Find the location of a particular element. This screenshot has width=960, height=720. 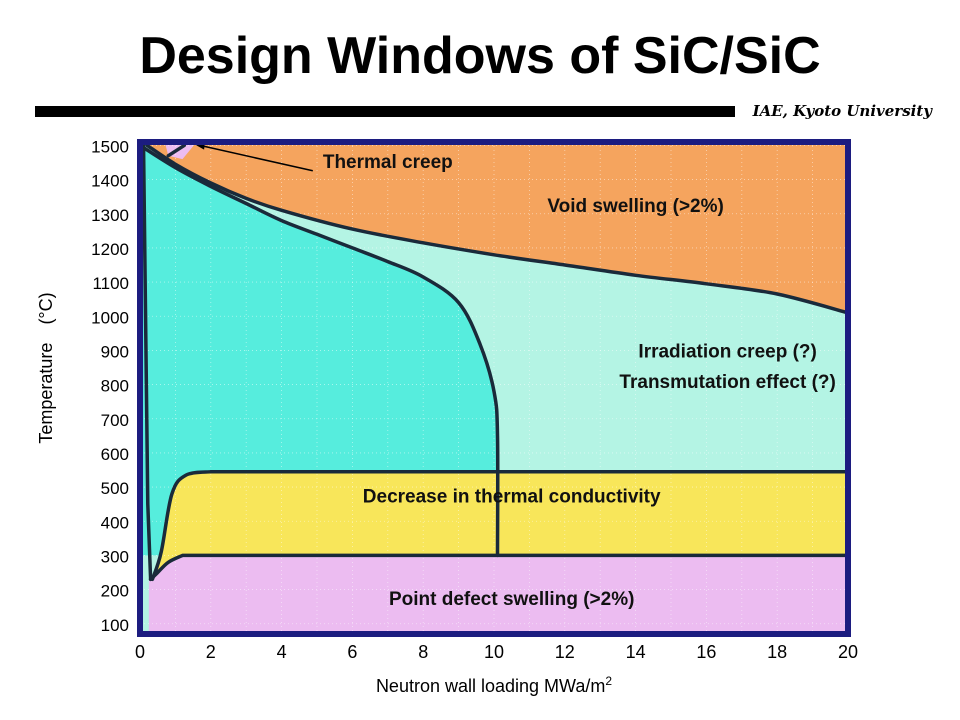

boundary-left-edge is located at coordinates (147, 362).